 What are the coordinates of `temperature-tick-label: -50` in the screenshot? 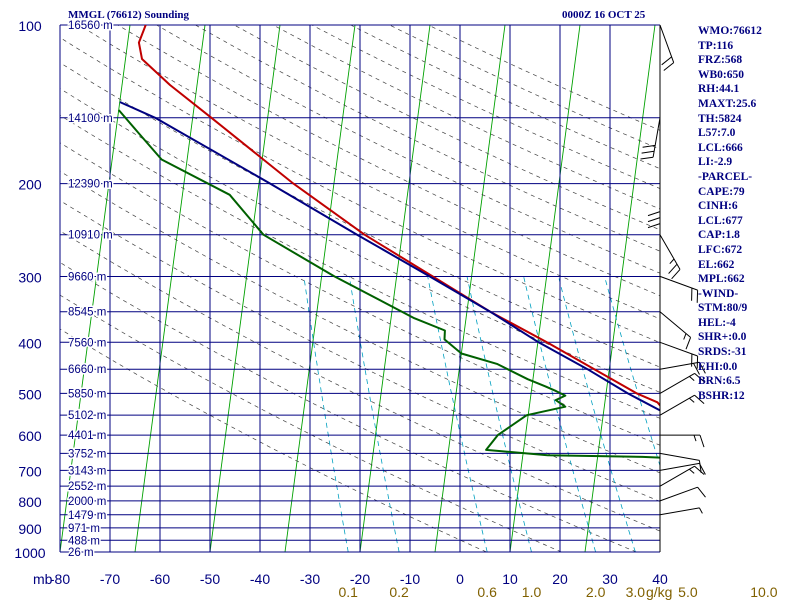 It's located at (210, 579).